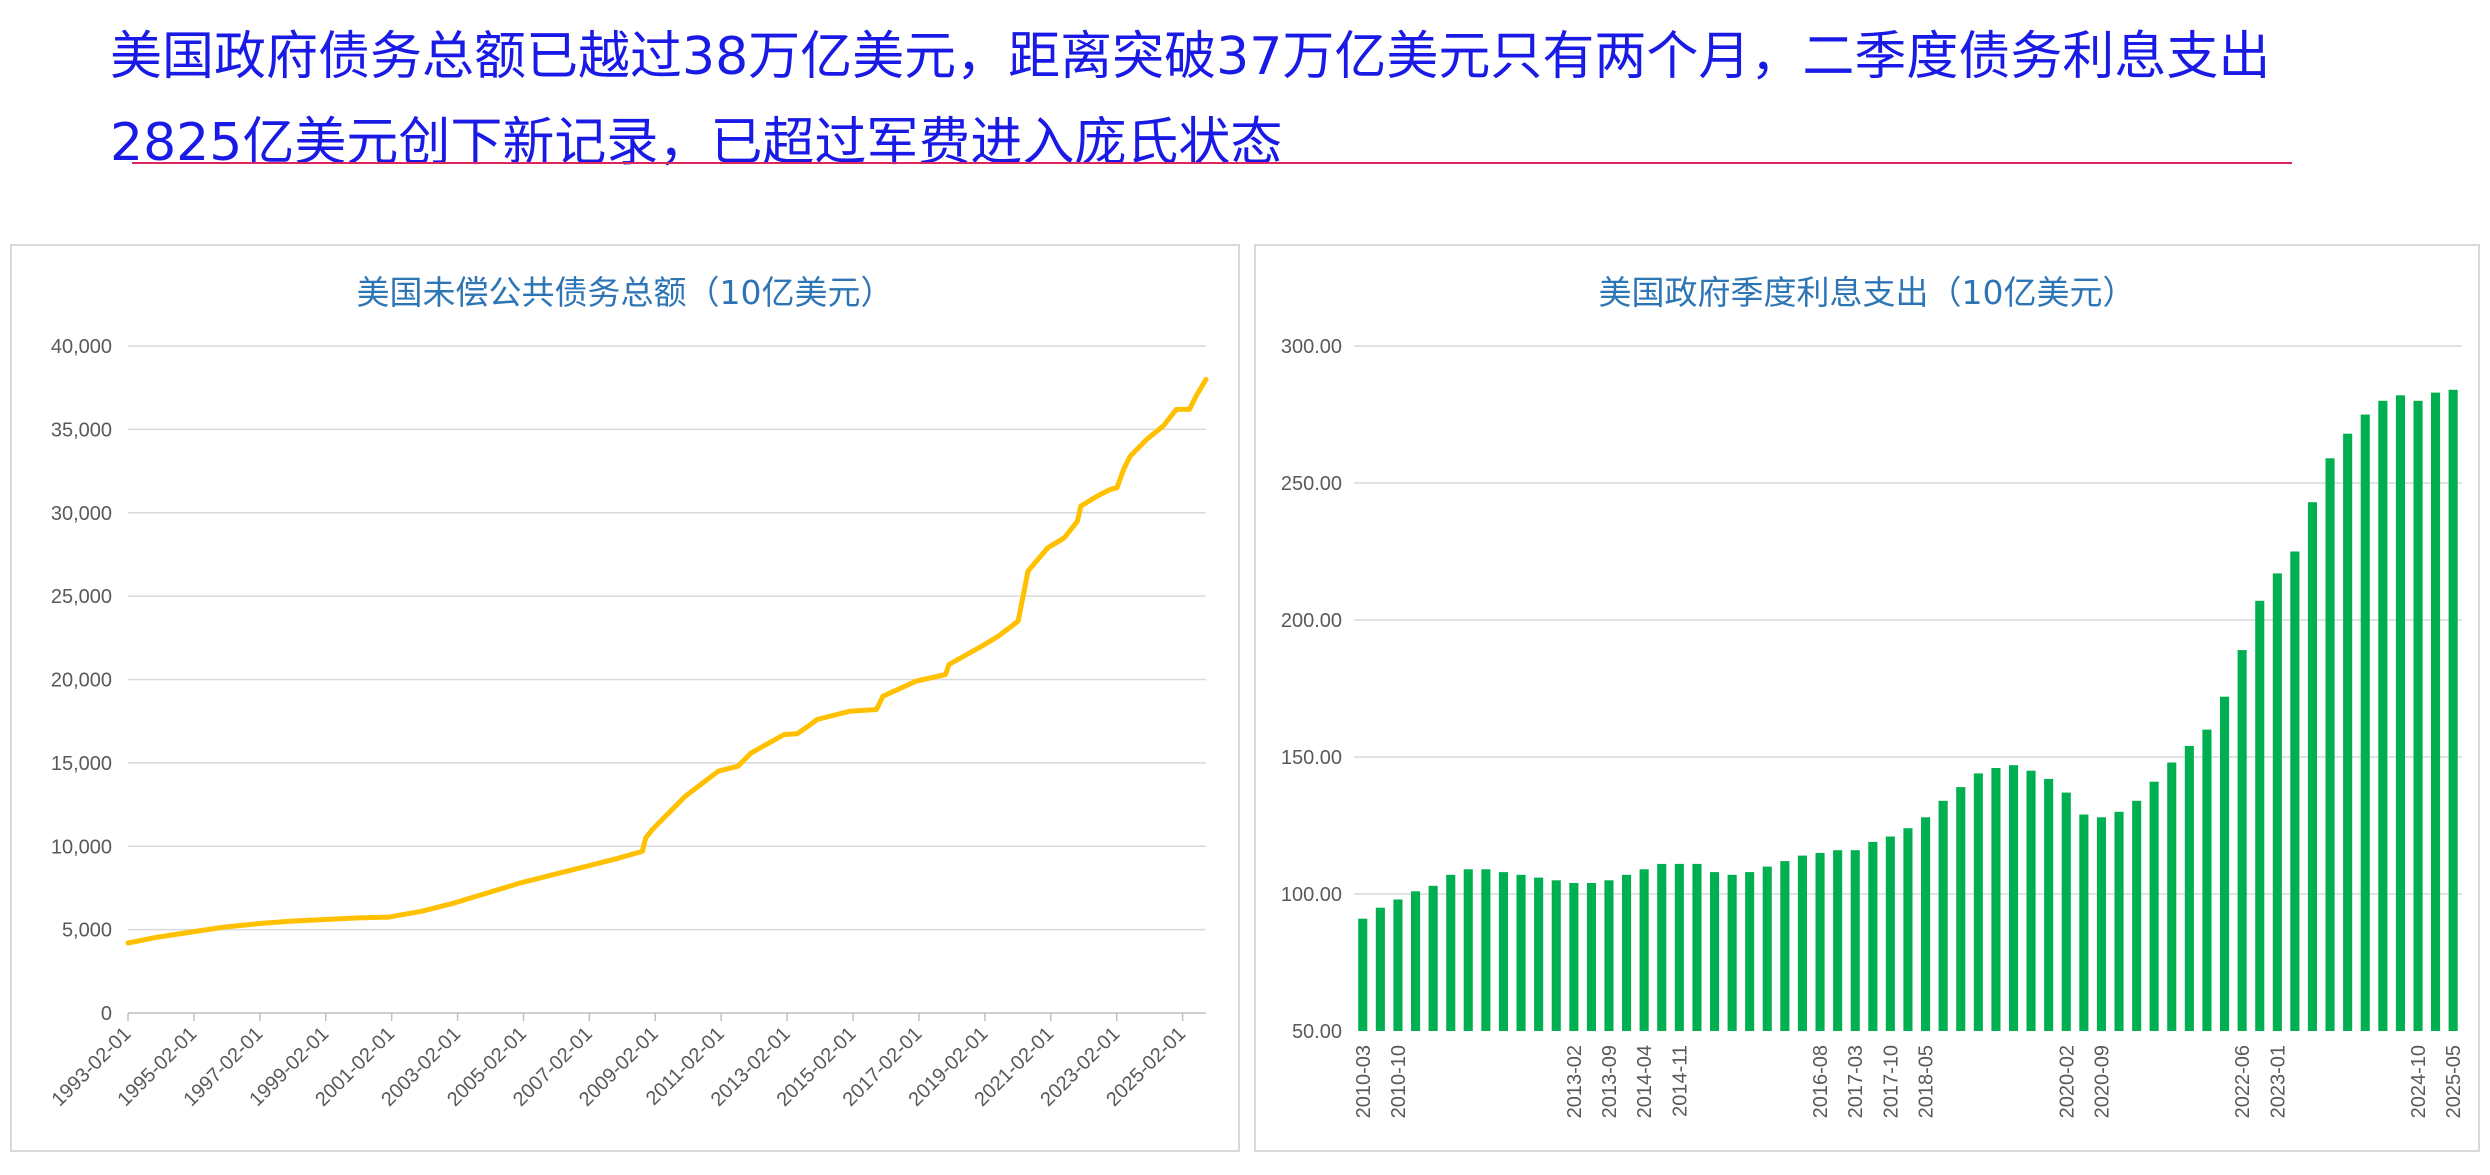 This screenshot has width=2490, height=1175. I want to click on x-tick-label: 2020-02, so click(2067, 1081).